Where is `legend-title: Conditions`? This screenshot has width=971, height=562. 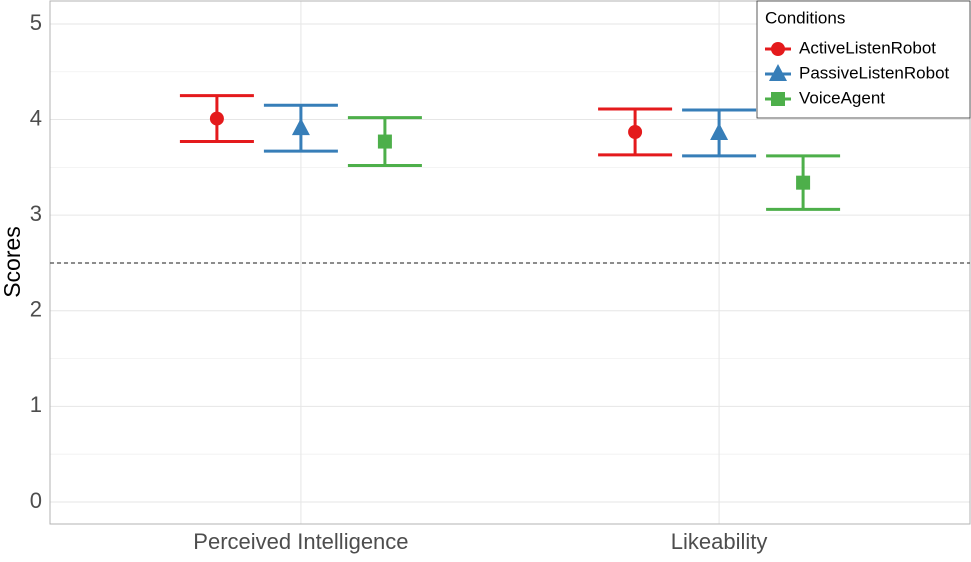 legend-title: Conditions is located at coordinates (805, 17).